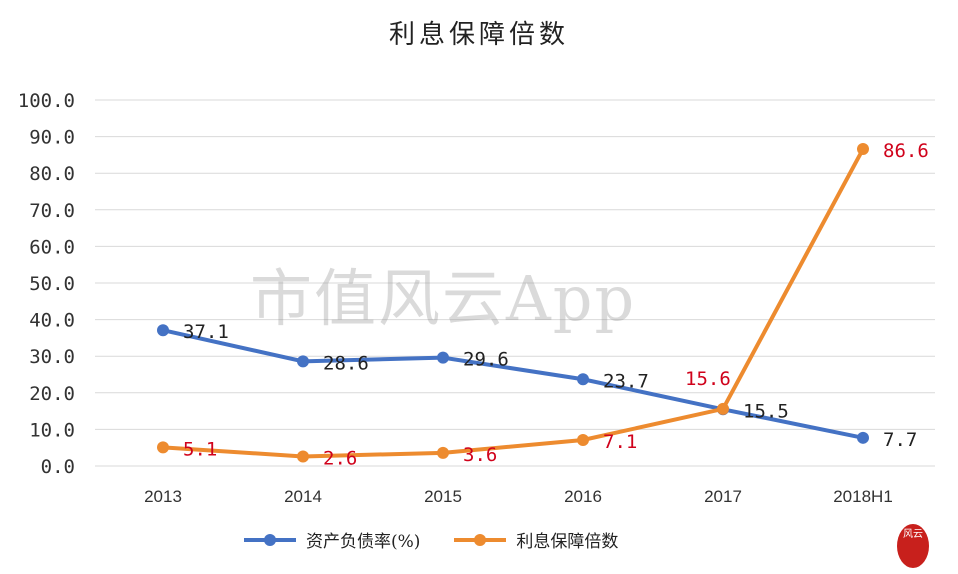 The image size is (958, 574). Describe the element at coordinates (863, 496) in the screenshot. I see `x-tick-label: 2018H1` at that location.